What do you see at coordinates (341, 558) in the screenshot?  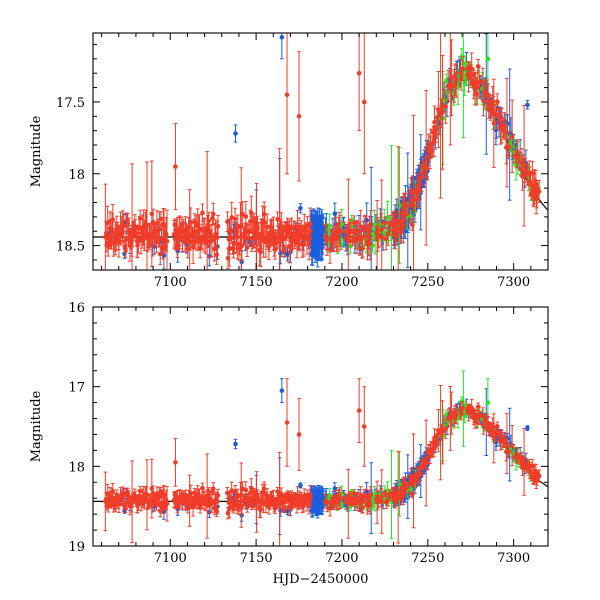 I see `x-tick-label: 7200` at bounding box center [341, 558].